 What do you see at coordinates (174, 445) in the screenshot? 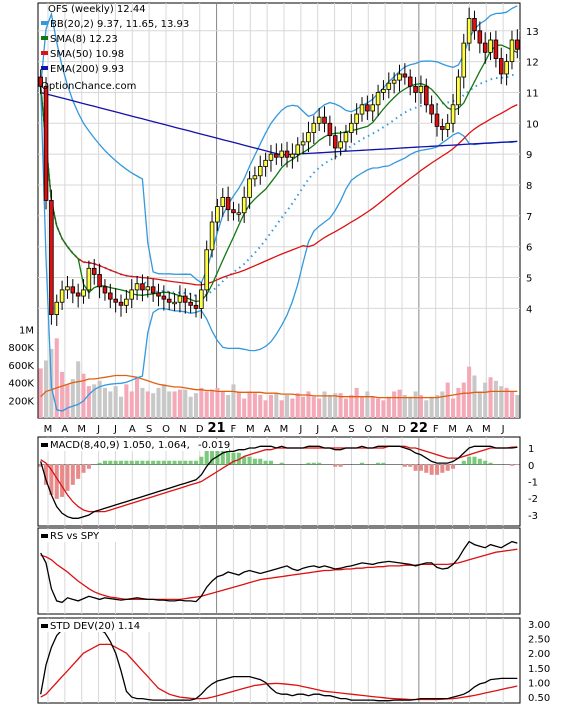
I see `macd-signal-value: 1.064,` at bounding box center [174, 445].